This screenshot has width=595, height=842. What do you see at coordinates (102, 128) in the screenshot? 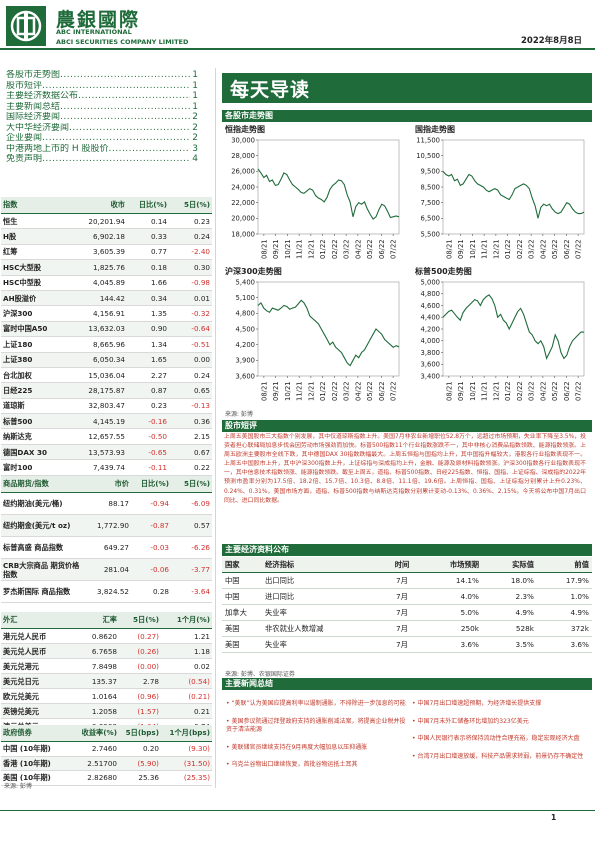
I see `toc-item: 大中华经济要闻 2` at bounding box center [102, 128].